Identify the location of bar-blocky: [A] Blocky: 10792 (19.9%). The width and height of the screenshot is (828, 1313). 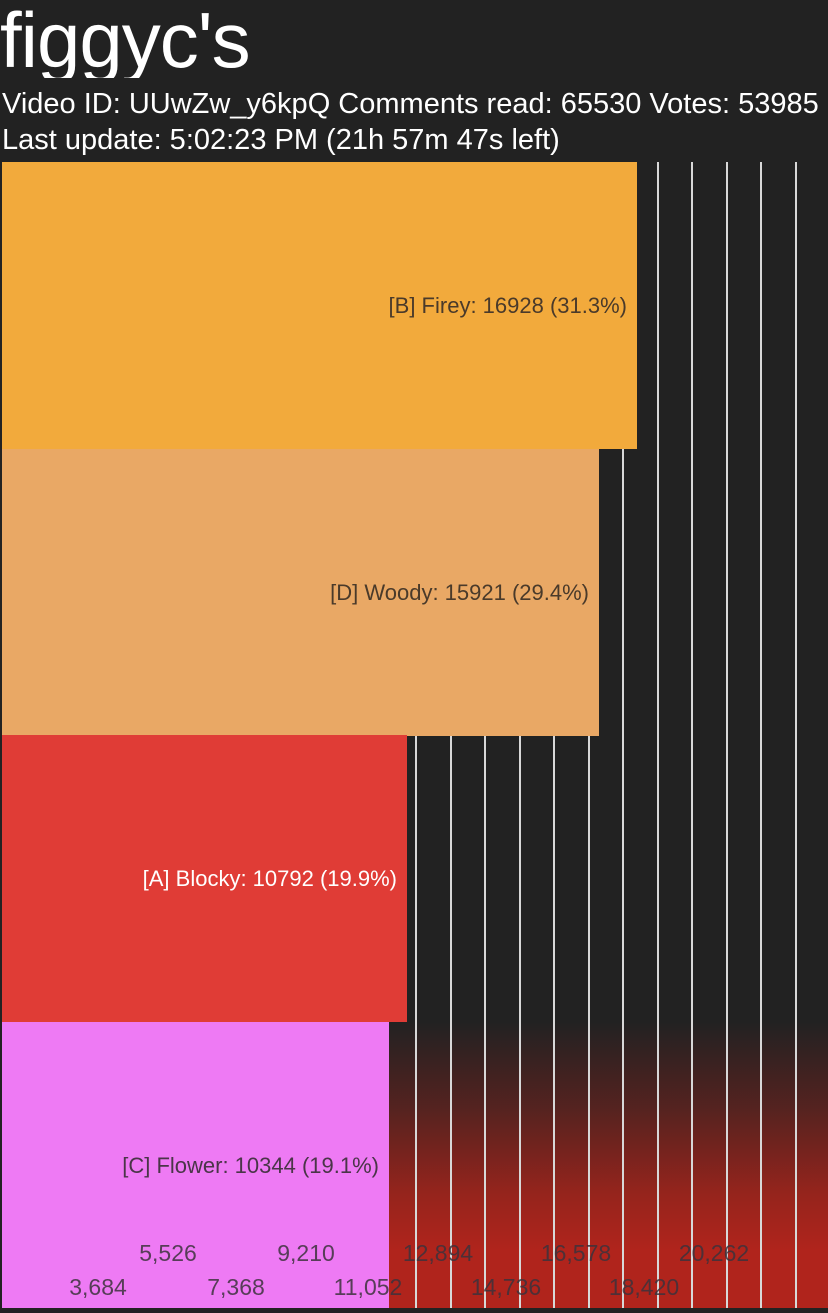
(204, 878).